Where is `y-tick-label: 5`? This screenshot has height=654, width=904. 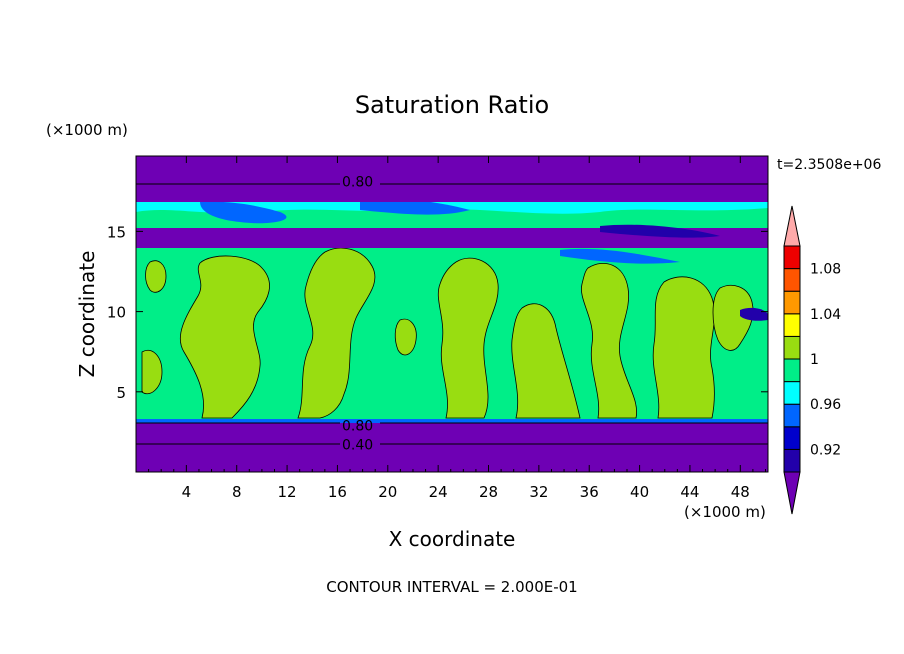 y-tick-label: 5 is located at coordinates (121, 393).